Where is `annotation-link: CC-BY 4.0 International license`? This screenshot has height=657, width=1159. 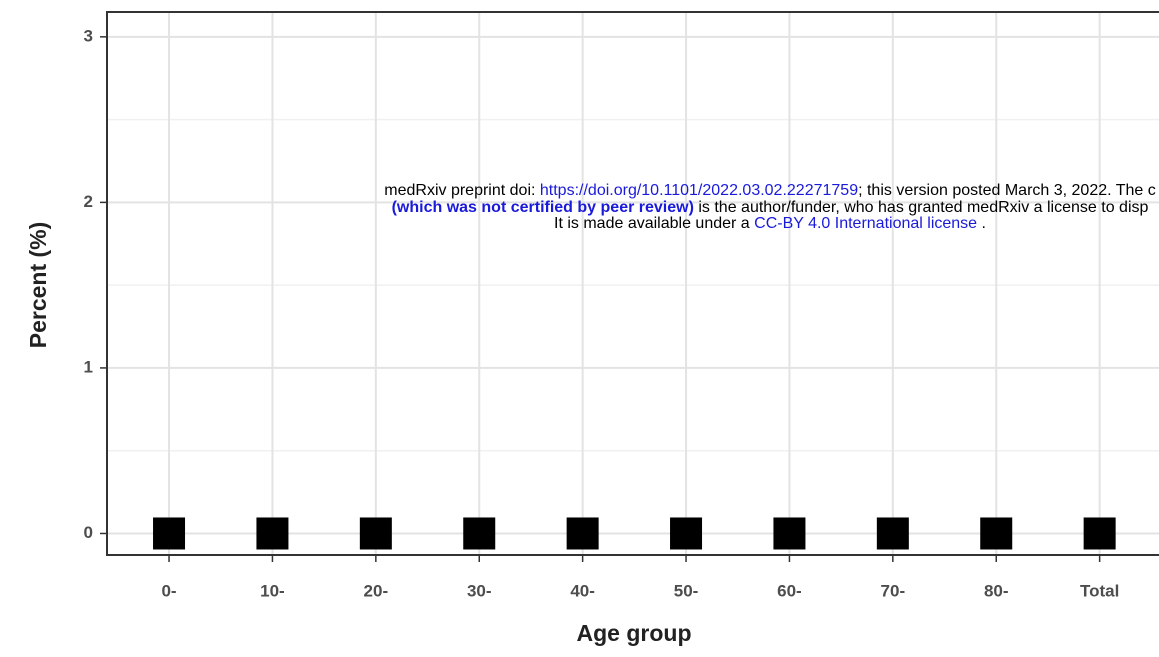 annotation-link: CC-BY 4.0 International license is located at coordinates (865, 223).